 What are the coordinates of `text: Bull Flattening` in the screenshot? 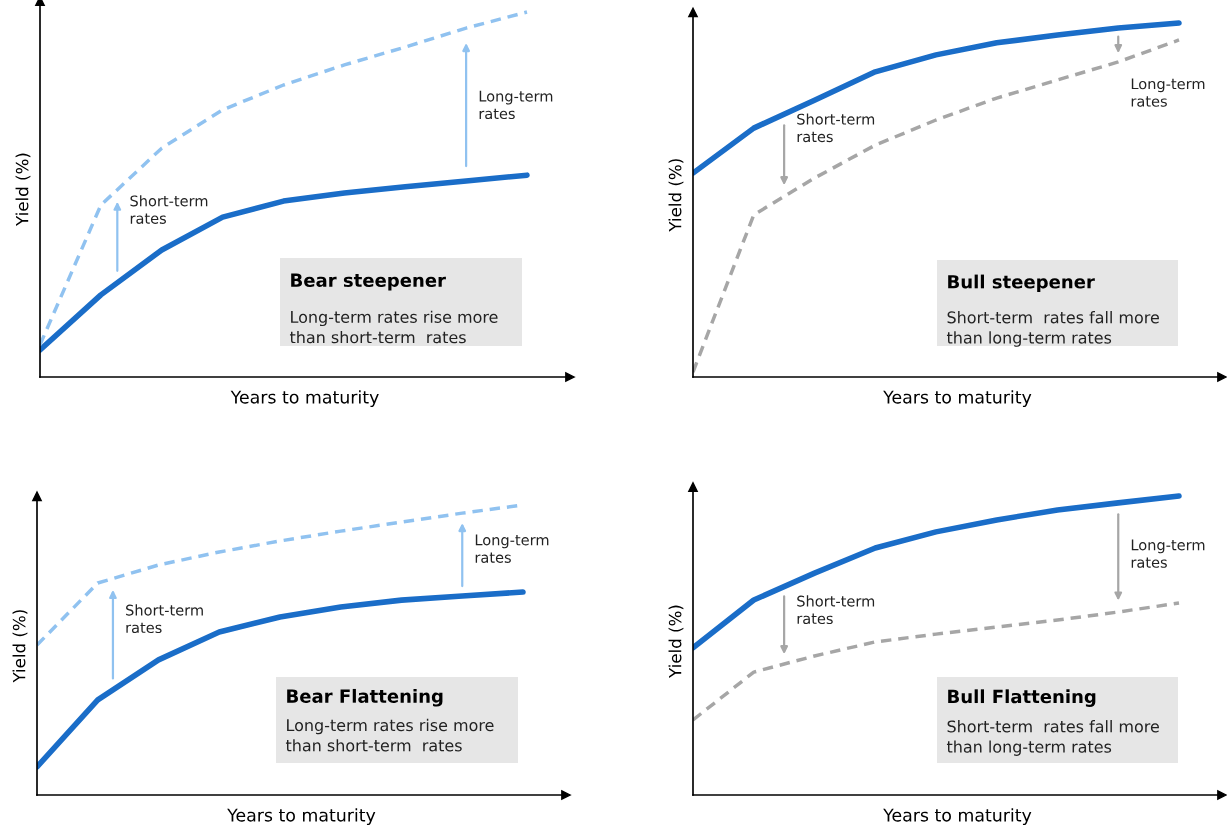 It's located at (1022, 698).